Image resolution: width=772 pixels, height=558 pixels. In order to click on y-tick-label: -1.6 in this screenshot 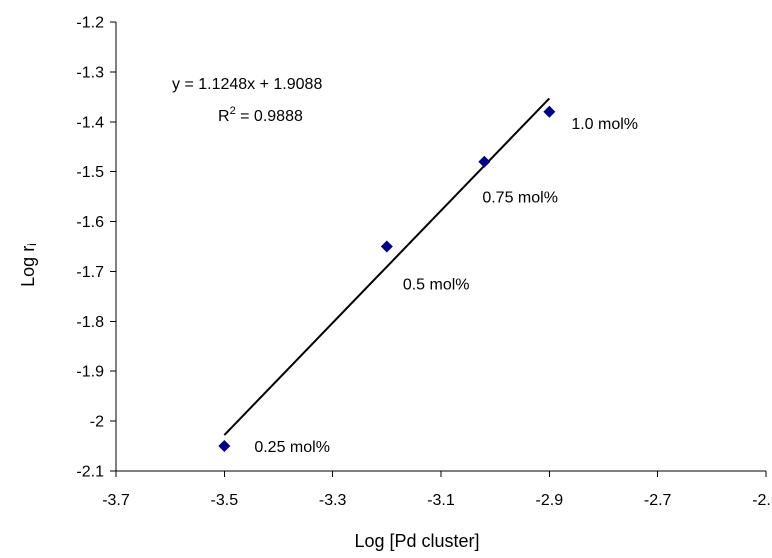, I will do `click(90, 222)`.